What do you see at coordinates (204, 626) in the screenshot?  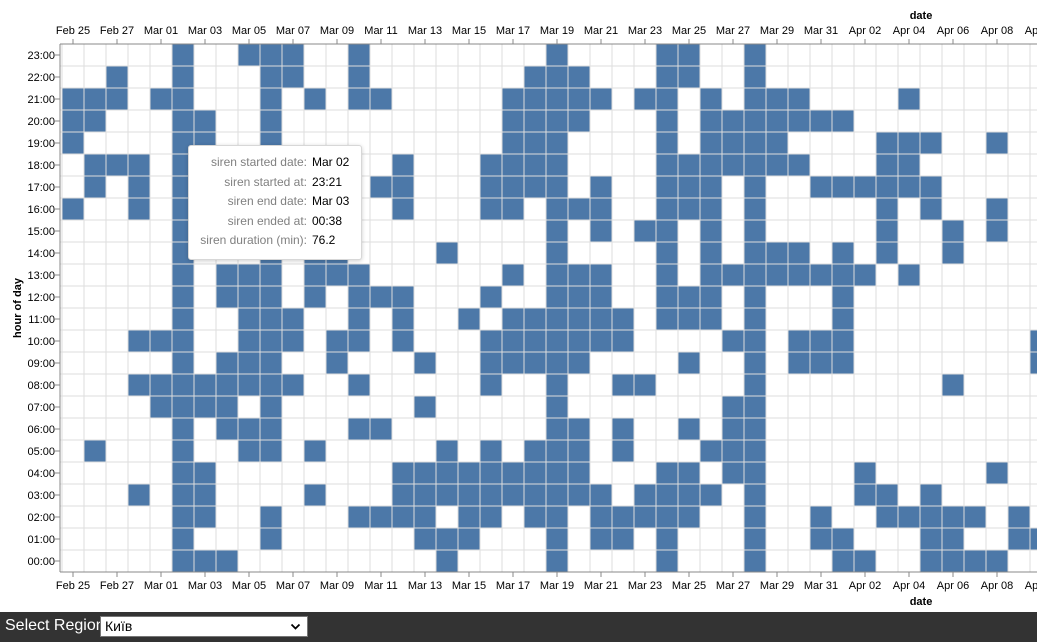 I see `region-select: Київ` at bounding box center [204, 626].